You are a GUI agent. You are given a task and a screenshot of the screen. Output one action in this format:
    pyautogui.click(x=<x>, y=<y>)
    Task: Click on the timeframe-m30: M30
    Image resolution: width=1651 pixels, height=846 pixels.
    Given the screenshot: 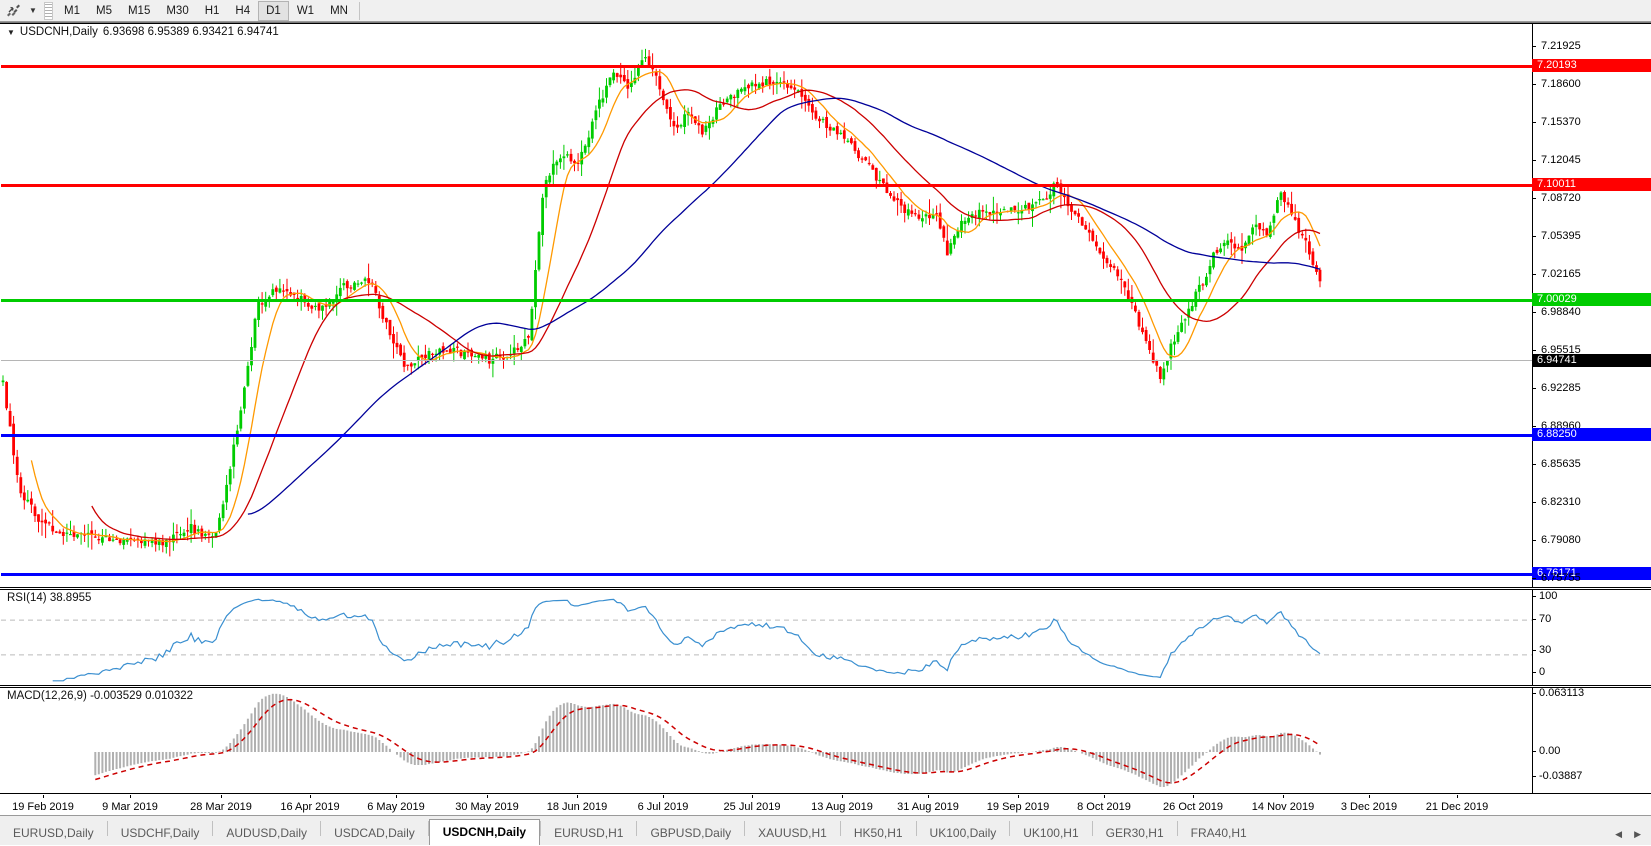 What is the action you would take?
    pyautogui.click(x=177, y=10)
    